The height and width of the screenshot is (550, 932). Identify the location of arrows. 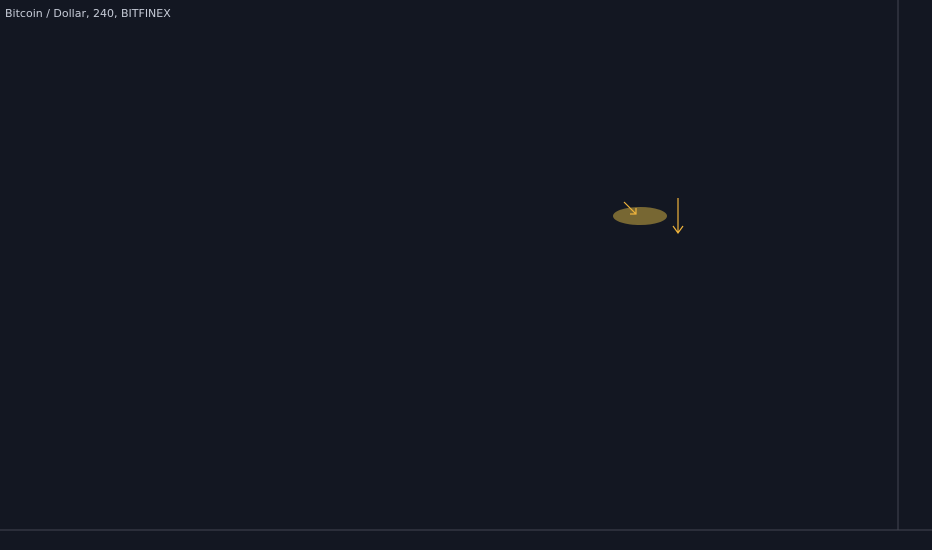
(653, 216).